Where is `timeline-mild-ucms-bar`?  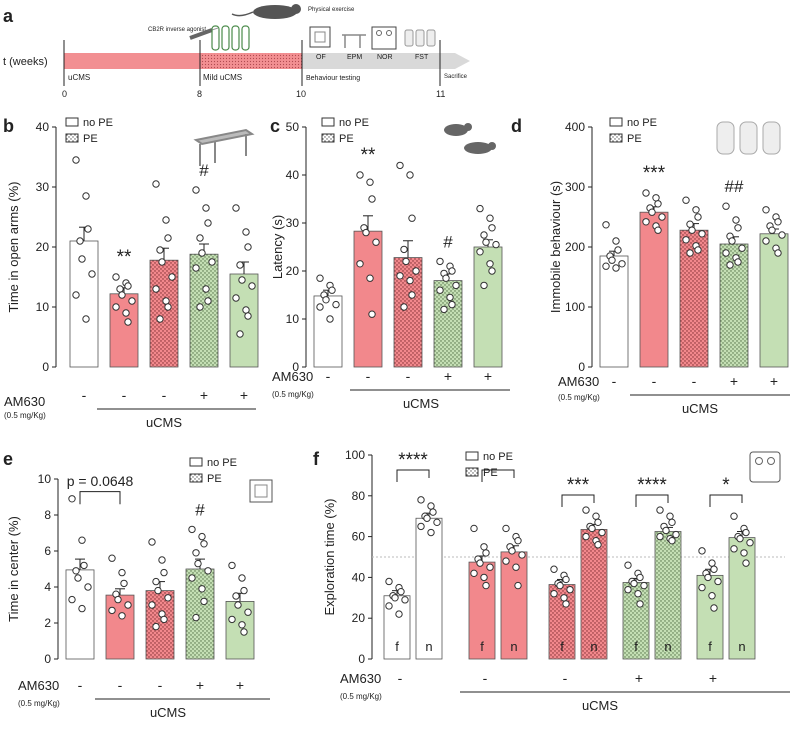
timeline-mild-ucms-bar is located at coordinates (251, 61).